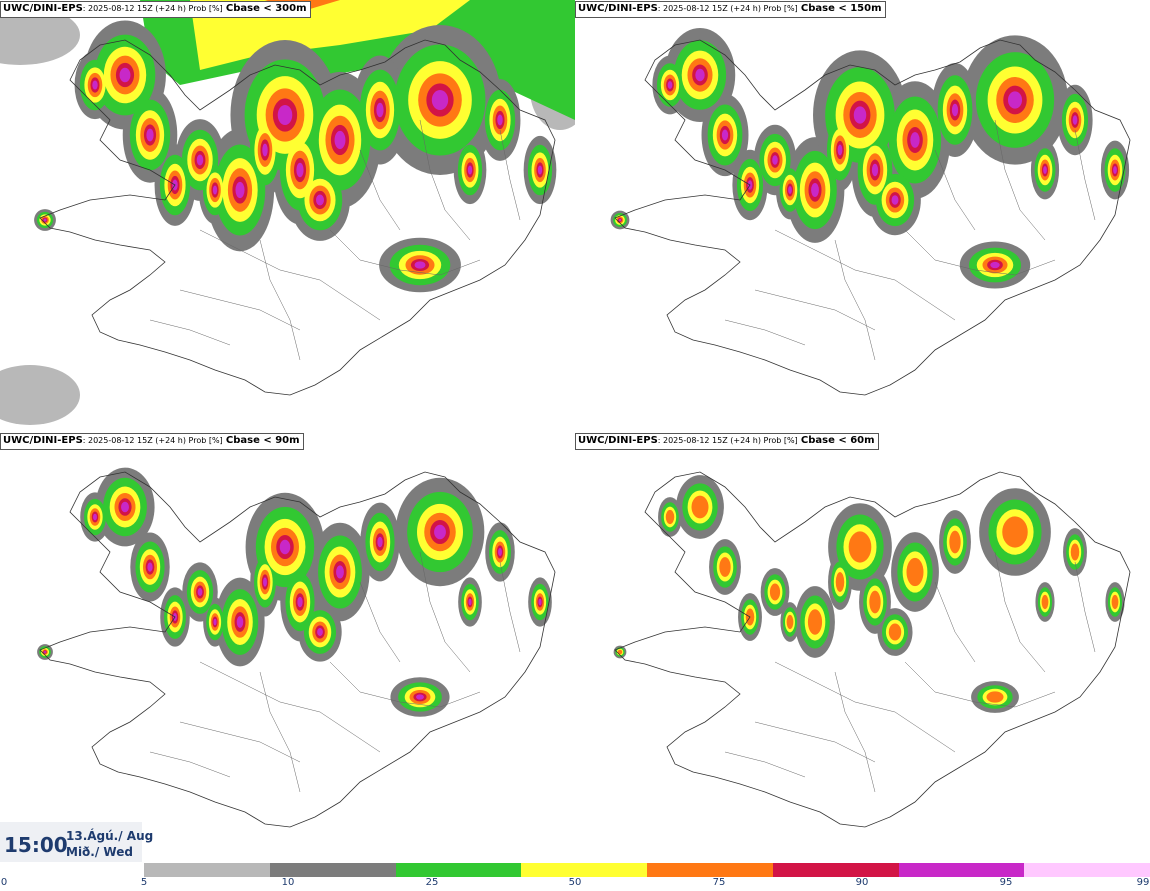  Describe the element at coordinates (288, 882) in the screenshot. I see `colorbar-tick-label: 10` at that location.